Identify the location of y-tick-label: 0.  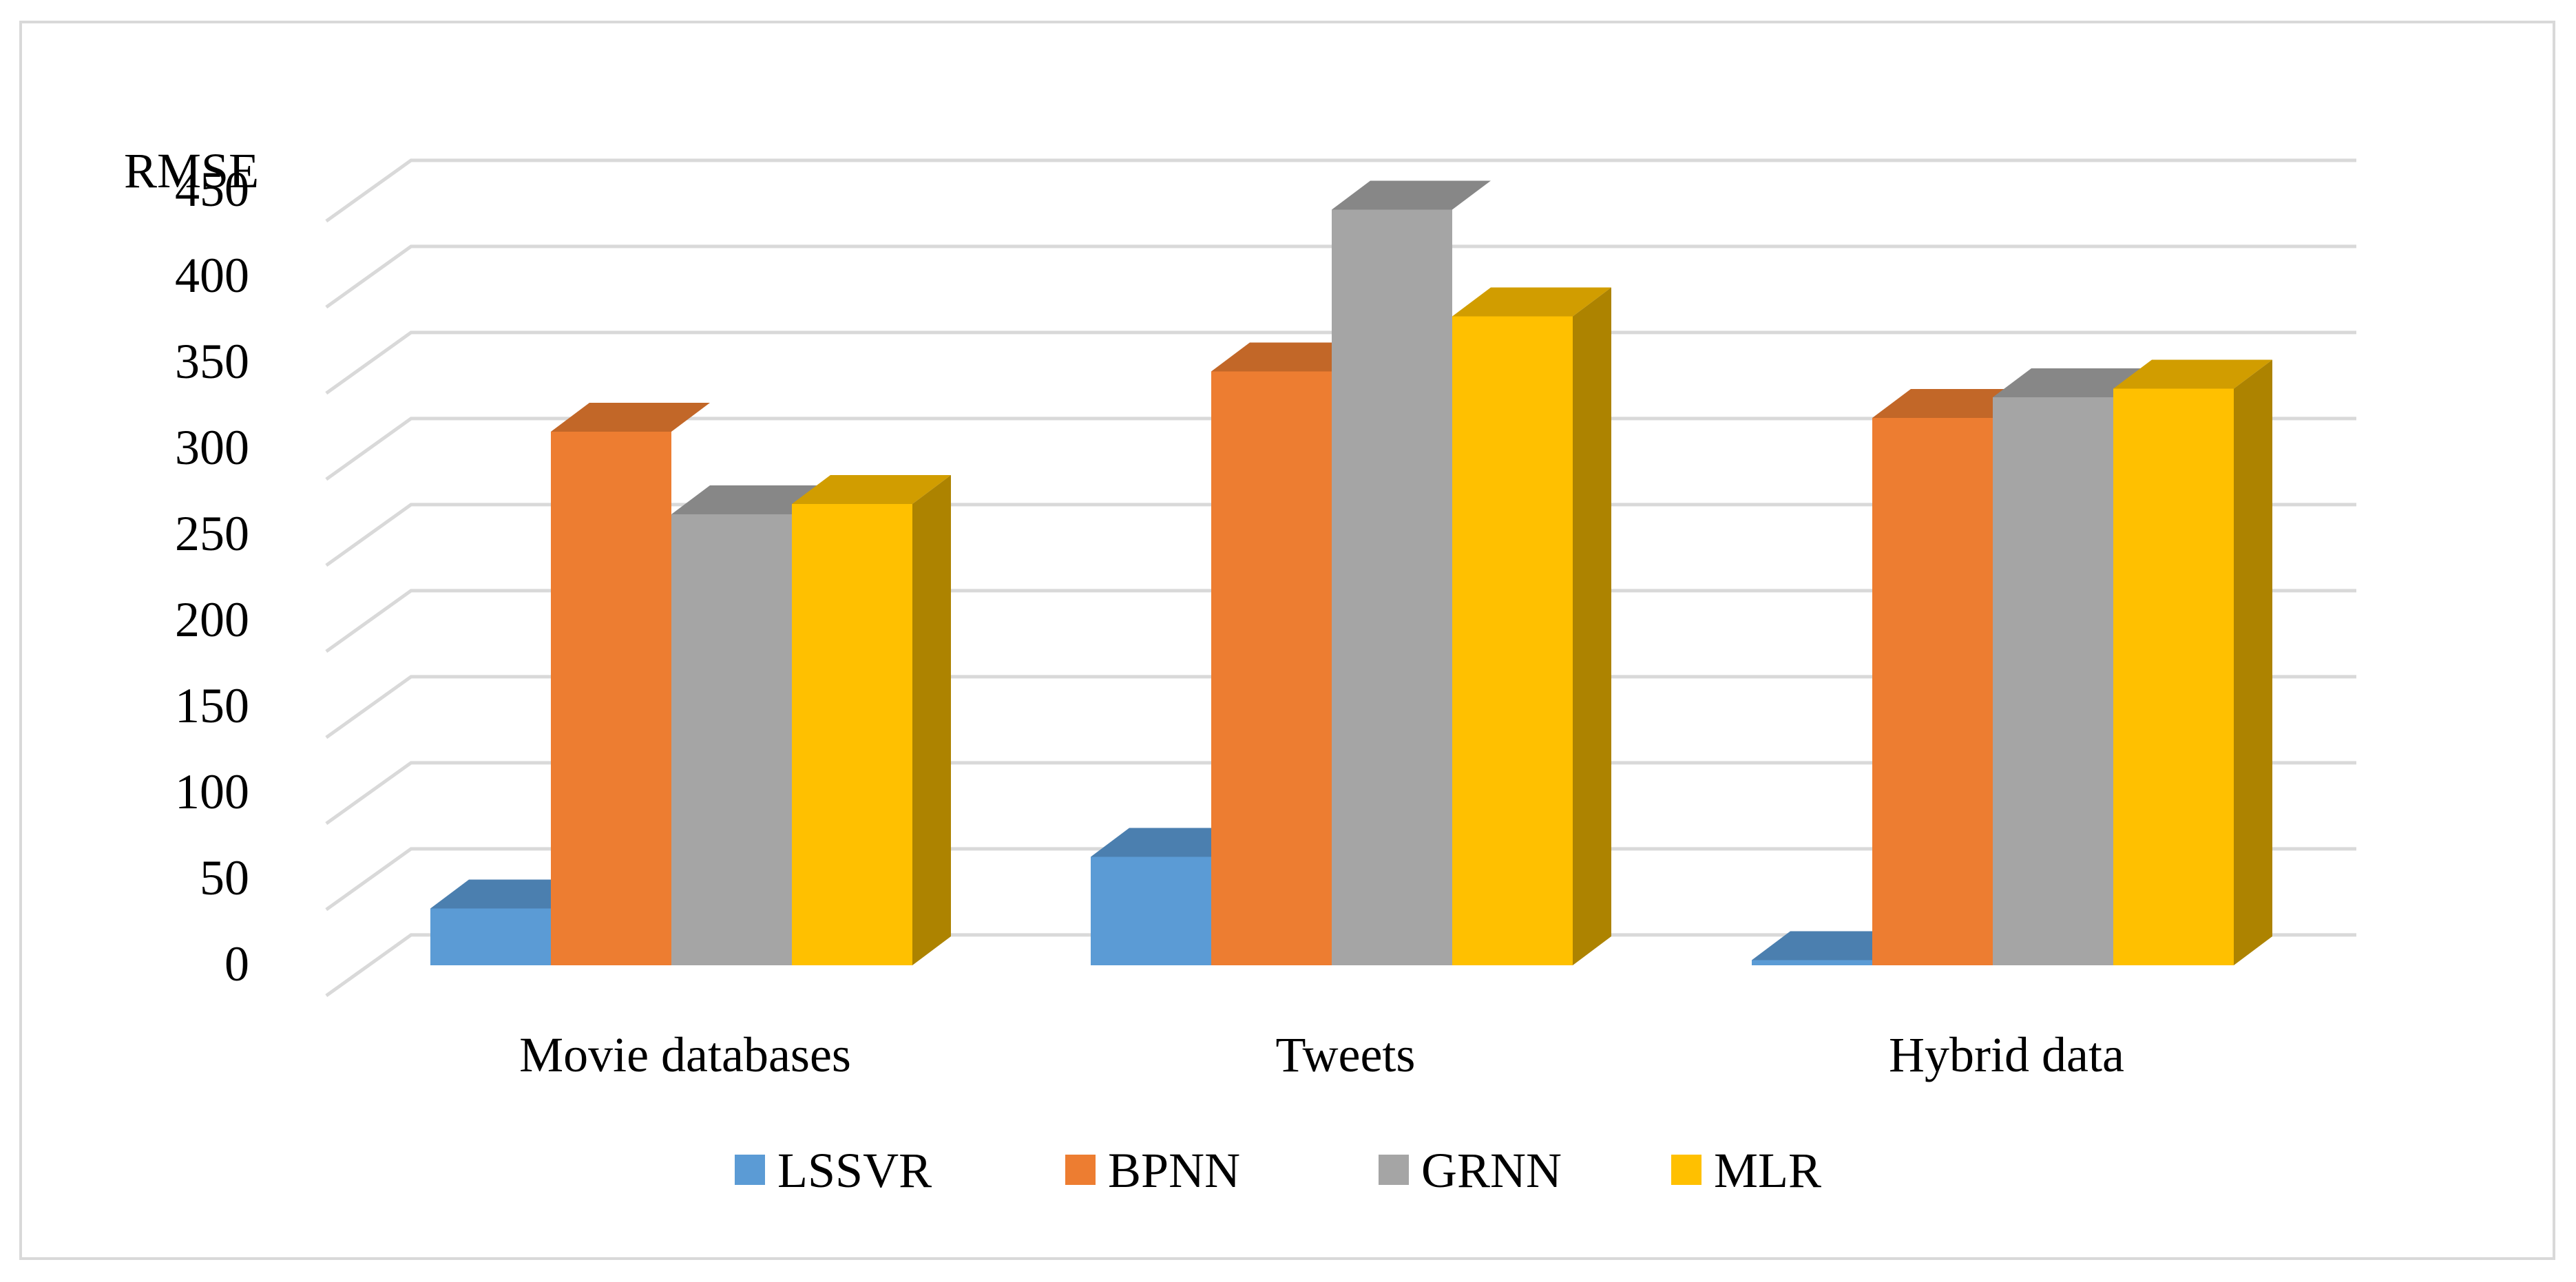
(236, 963).